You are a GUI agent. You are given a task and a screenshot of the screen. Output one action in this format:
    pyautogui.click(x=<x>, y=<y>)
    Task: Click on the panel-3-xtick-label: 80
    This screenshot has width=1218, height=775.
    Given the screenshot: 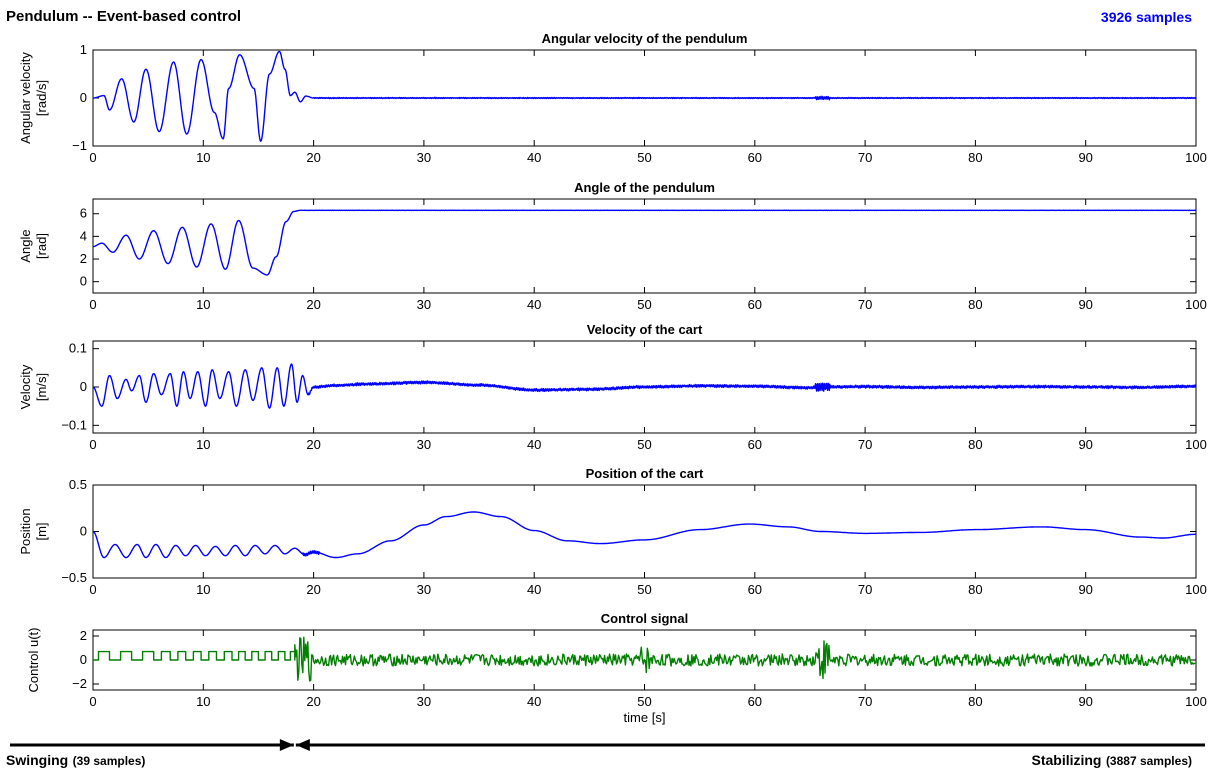 What is the action you would take?
    pyautogui.click(x=975, y=444)
    